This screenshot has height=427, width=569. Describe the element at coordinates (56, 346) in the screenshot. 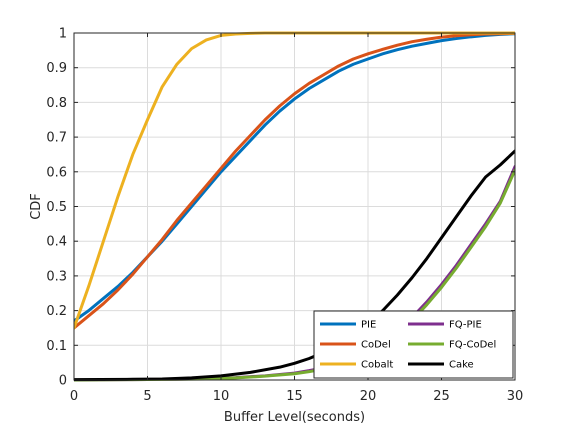

I see `y-tick-label: 0.1` at that location.